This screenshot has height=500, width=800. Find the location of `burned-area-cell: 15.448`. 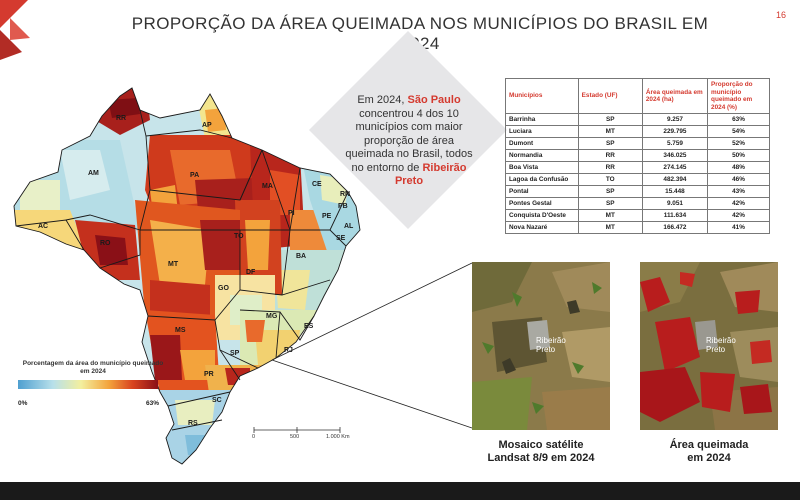

burned-area-cell: 15.448 is located at coordinates (675, 191).